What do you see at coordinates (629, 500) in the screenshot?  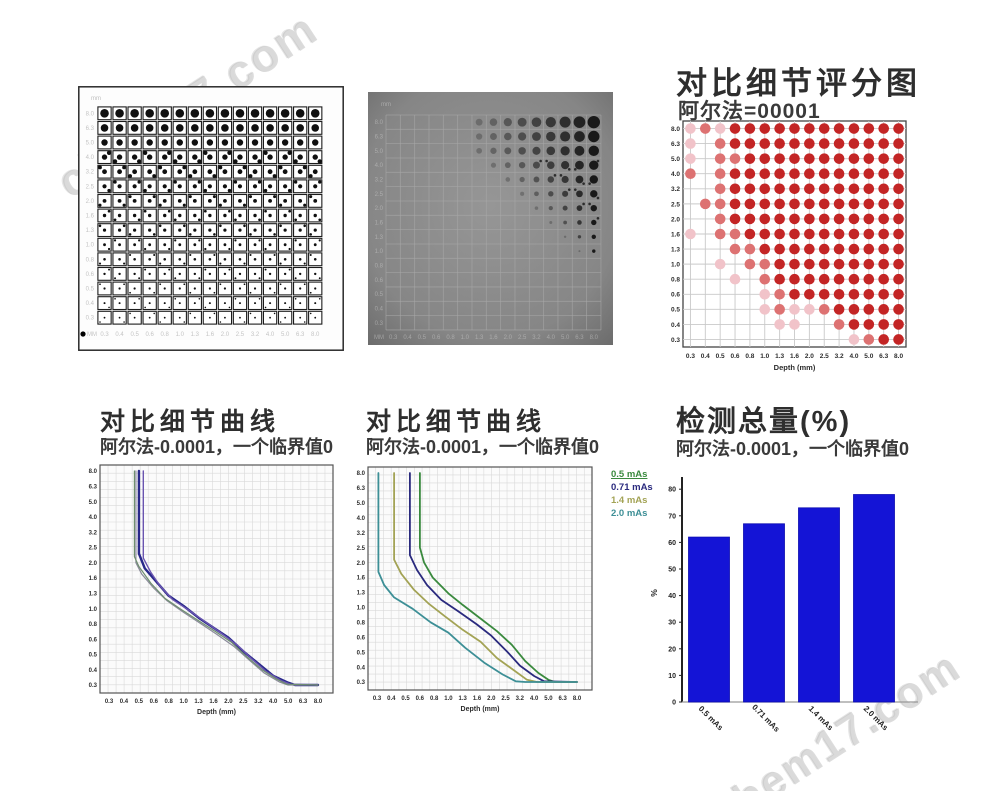 I see `legend-item-1.4-mAs: 1.4 mAs` at bounding box center [629, 500].